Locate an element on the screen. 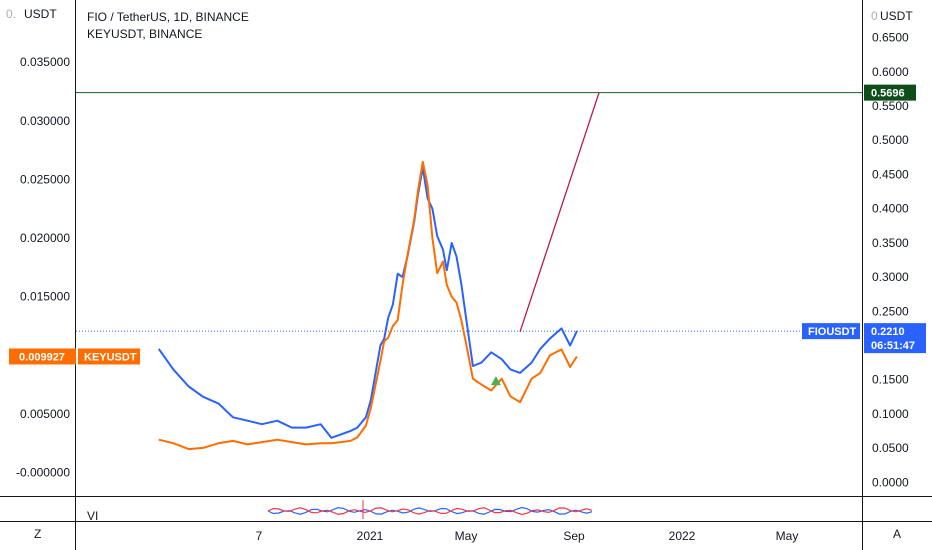 The image size is (932, 550). keyusdt-price-value: 0.009927 is located at coordinates (42, 357).